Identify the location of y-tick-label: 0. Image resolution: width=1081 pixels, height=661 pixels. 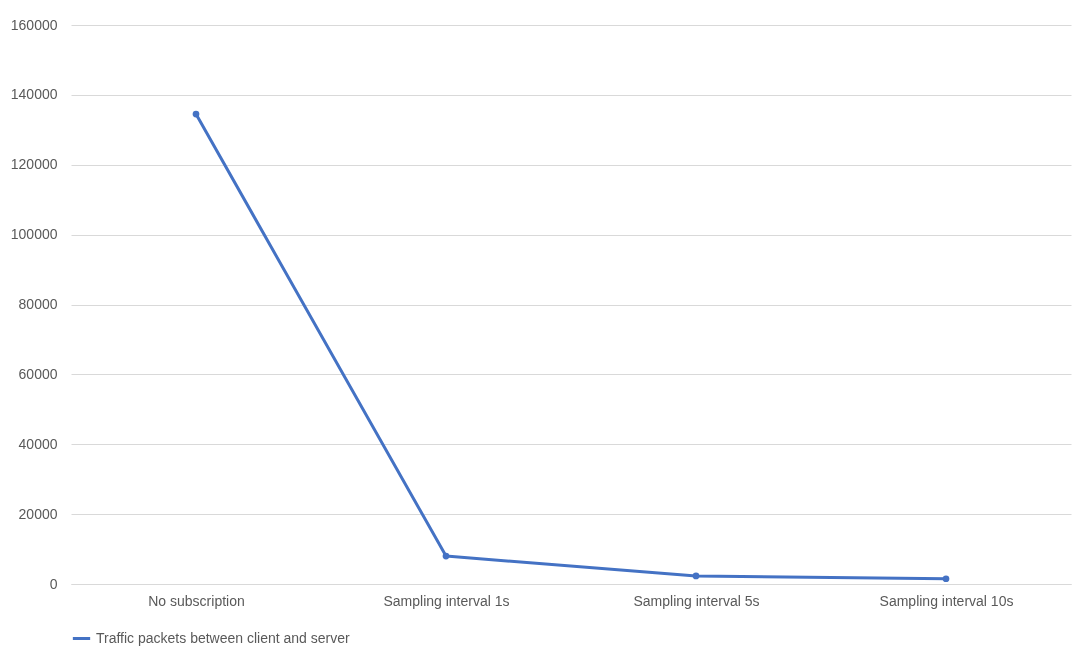
(53, 583).